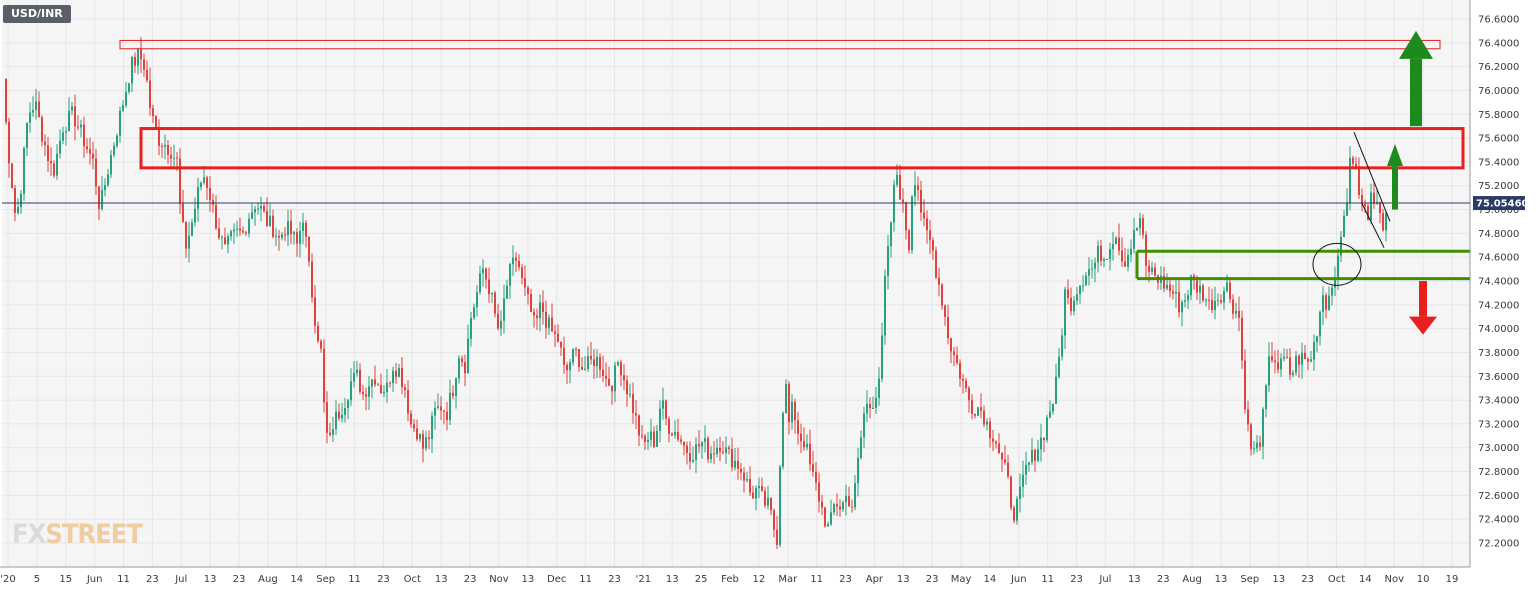 Image resolution: width=1536 pixels, height=589 pixels. Describe the element at coordinates (470, 579) in the screenshot. I see `x-tick-label: 23` at that location.